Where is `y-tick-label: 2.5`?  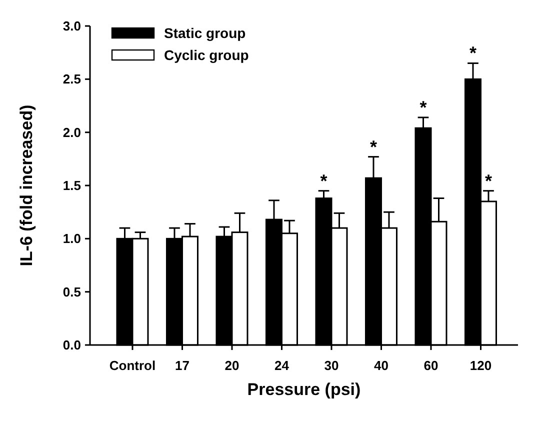 y-tick-label: 2.5 is located at coordinates (71, 79).